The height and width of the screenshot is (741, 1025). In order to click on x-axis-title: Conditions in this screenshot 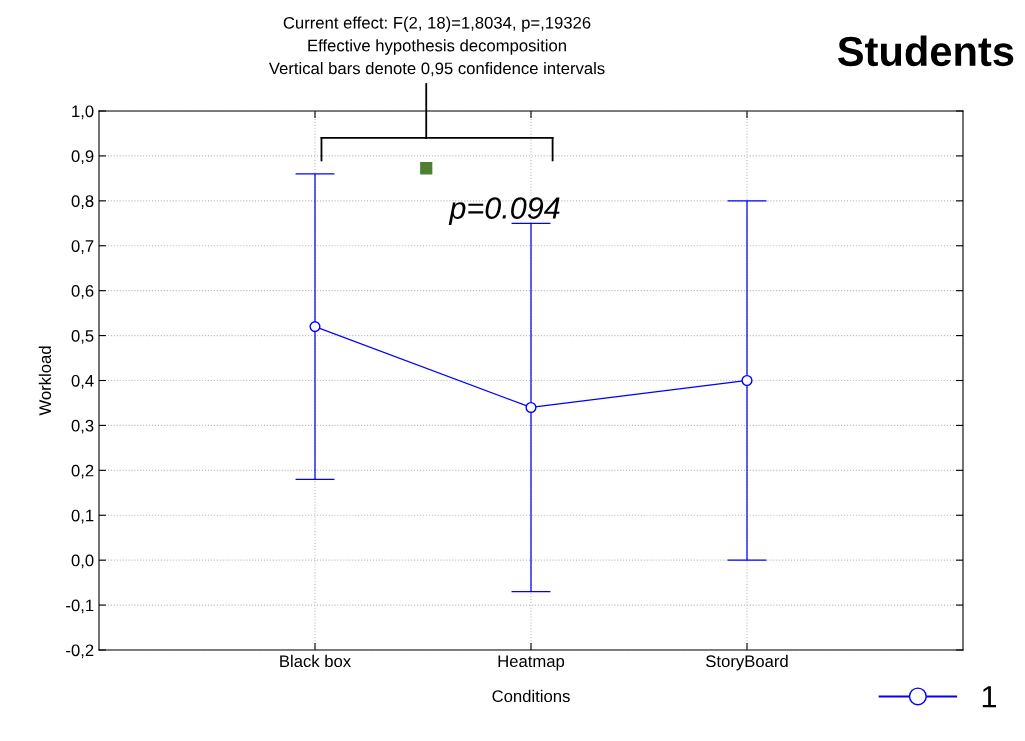, I will do `click(531, 696)`.